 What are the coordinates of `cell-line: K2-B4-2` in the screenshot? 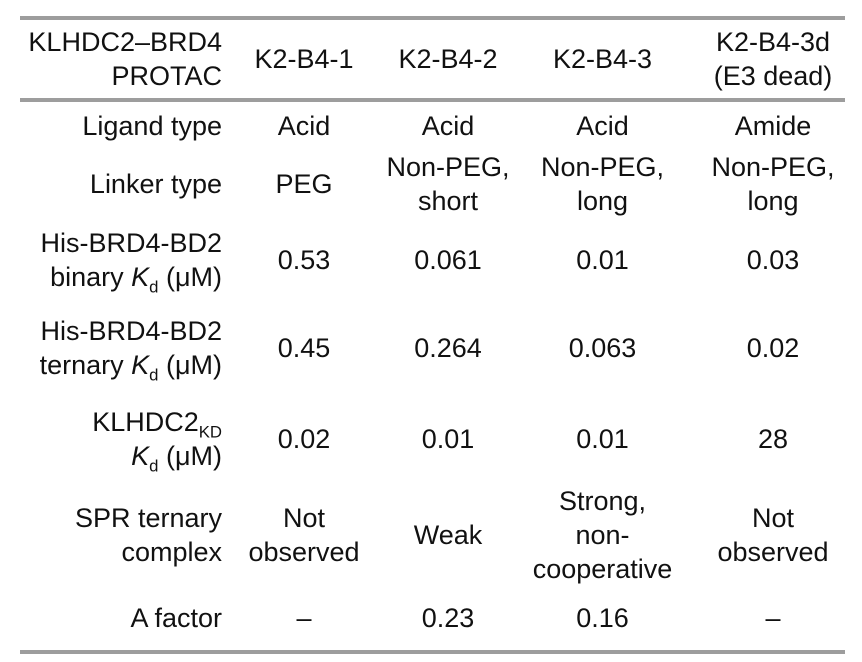 It's located at (448, 59).